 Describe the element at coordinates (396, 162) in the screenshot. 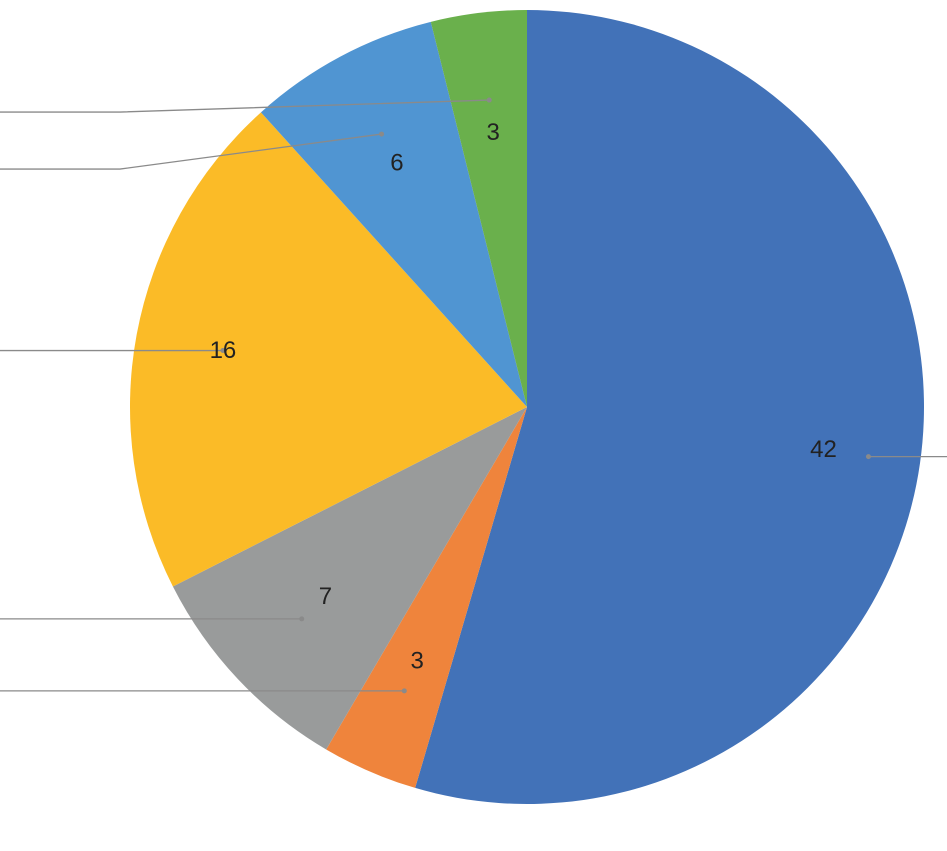

I see `data-label-slice-4: 6` at that location.